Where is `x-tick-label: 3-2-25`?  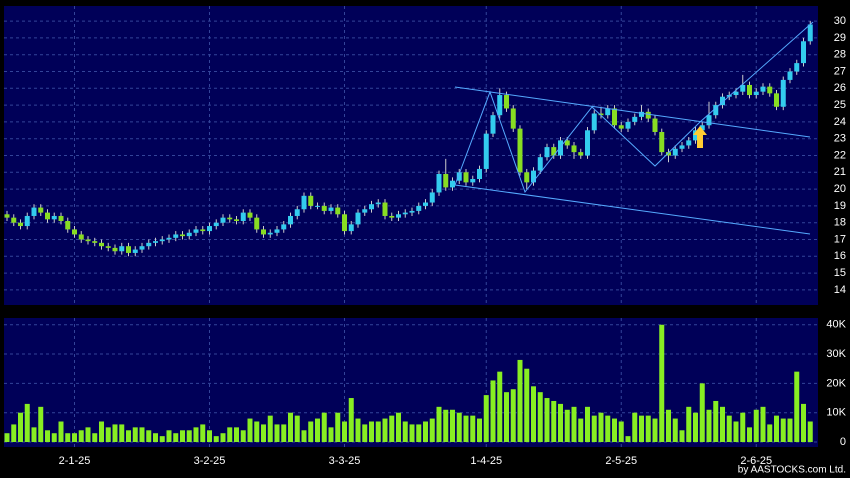
x-tick-label: 3-2-25 is located at coordinates (210, 461).